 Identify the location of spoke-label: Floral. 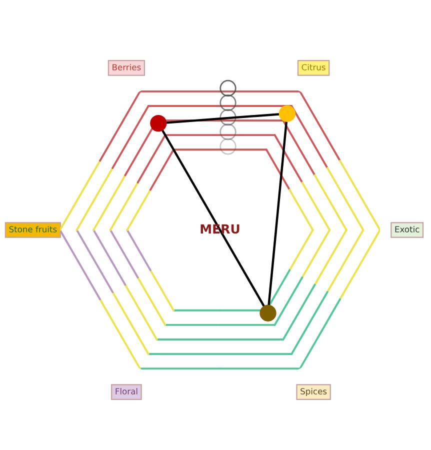
(127, 391).